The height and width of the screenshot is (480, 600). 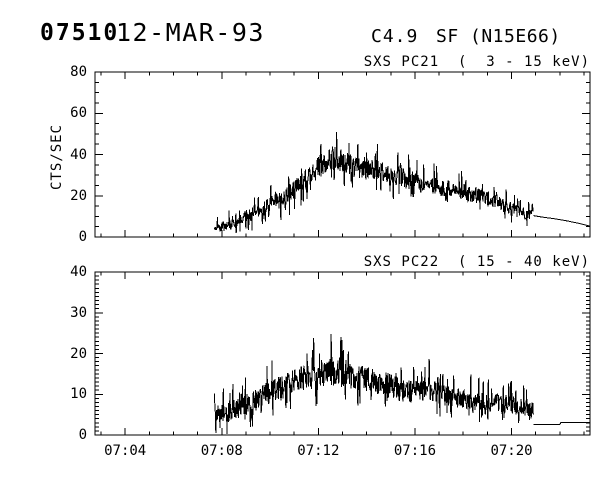 What do you see at coordinates (190, 32) in the screenshot?
I see `flare-date: 12-MAR-93` at bounding box center [190, 32].